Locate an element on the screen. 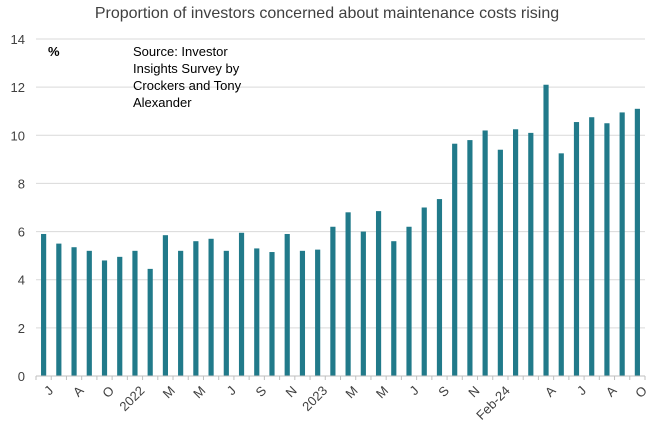 Image resolution: width=654 pixels, height=430 pixels. x-tick-label: Feb-24 is located at coordinates (493, 403).